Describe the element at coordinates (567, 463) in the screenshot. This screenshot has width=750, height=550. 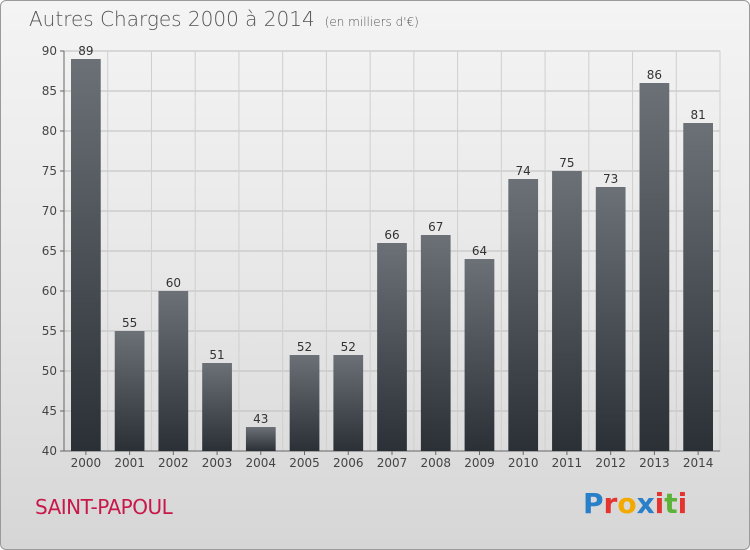
I see `x-tick-label: 2011` at that location.